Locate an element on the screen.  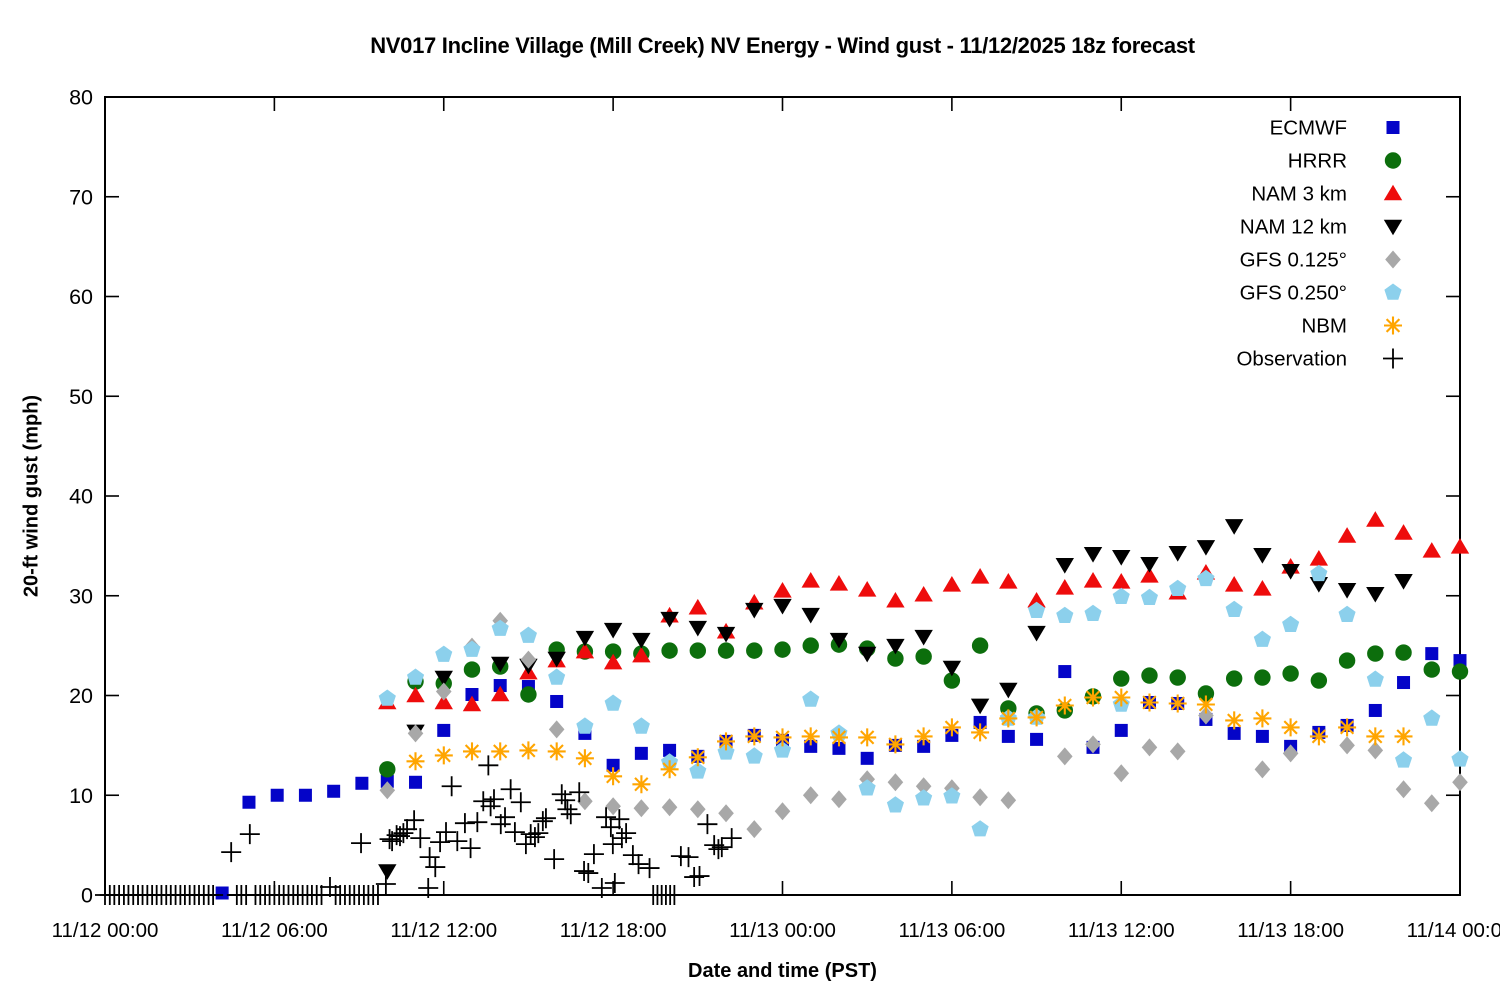
legend-item-nbm: NBM is located at coordinates (1351, 326).